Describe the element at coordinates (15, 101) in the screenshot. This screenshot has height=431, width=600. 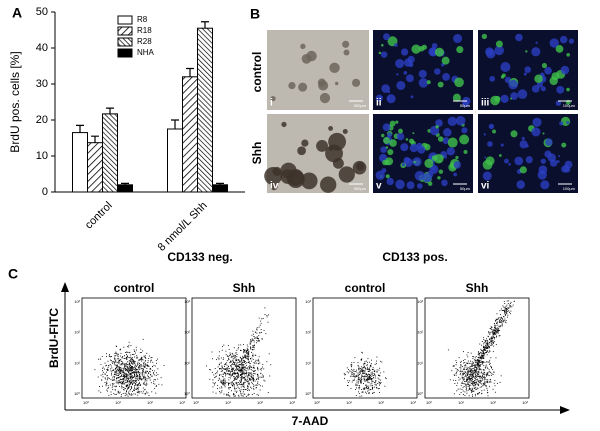
I see `y-axis-label: BrdU pos. cells [%]` at that location.